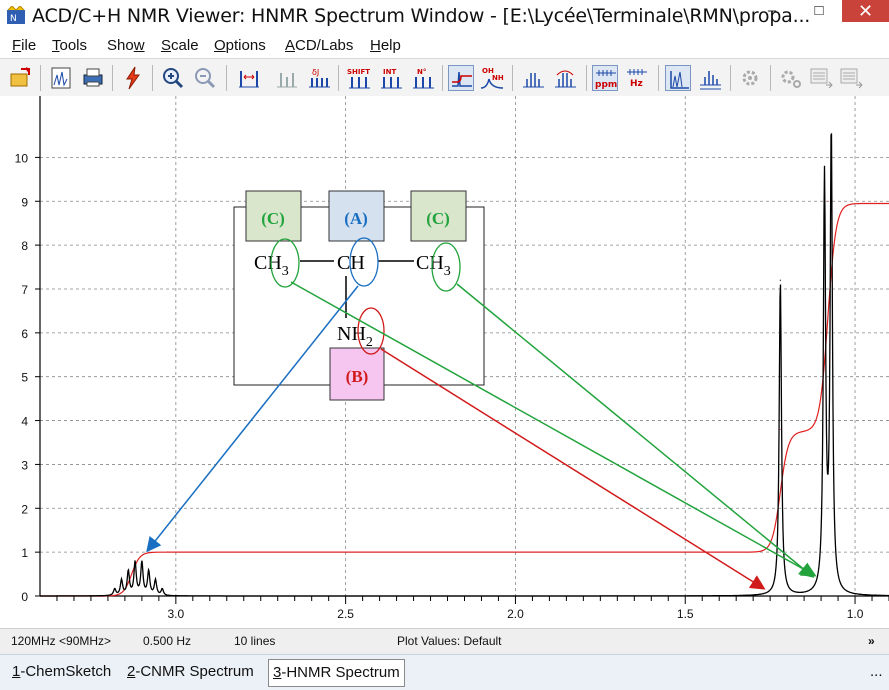 Image resolution: width=889 pixels, height=690 pixels. Describe the element at coordinates (391, 78) in the screenshot. I see `int-icon: INT` at that location.